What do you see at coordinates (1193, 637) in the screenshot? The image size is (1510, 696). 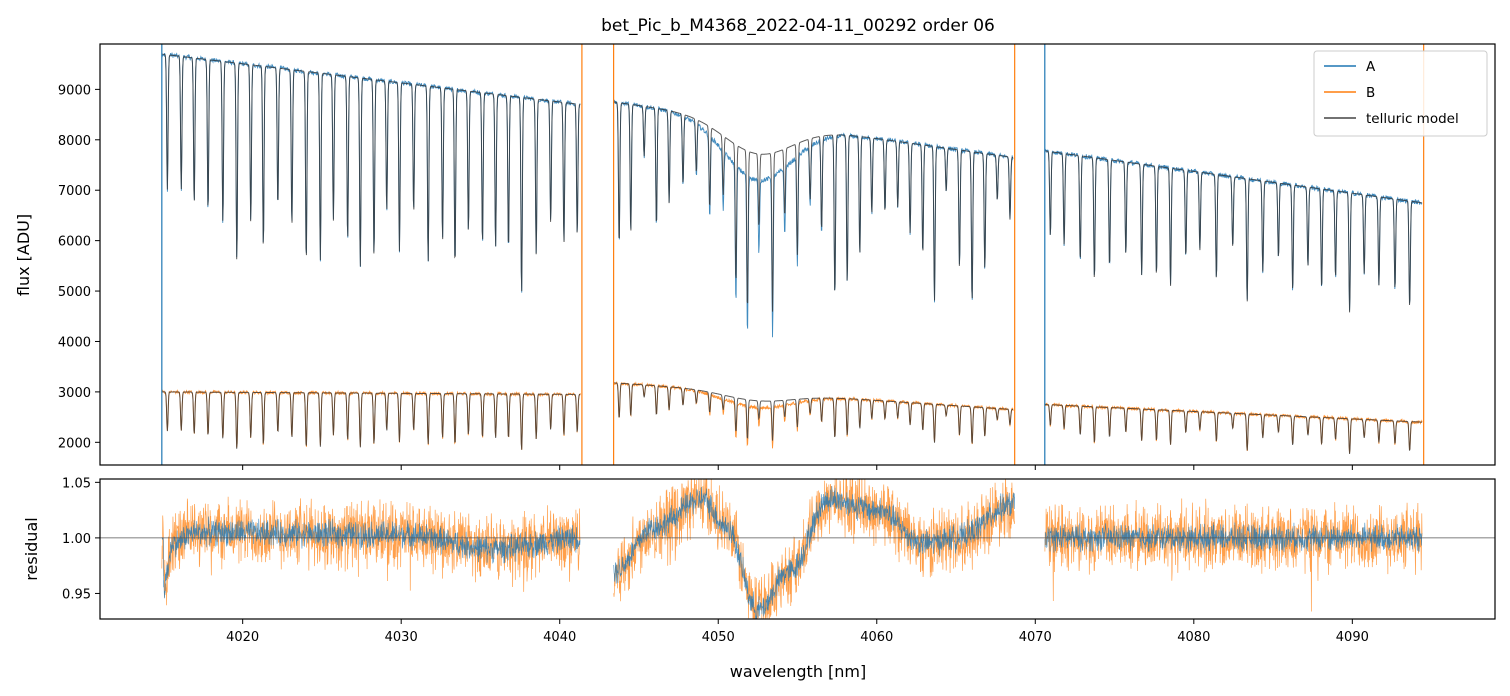 I see `bottom-x-tick-label: 4080` at bounding box center [1193, 637].